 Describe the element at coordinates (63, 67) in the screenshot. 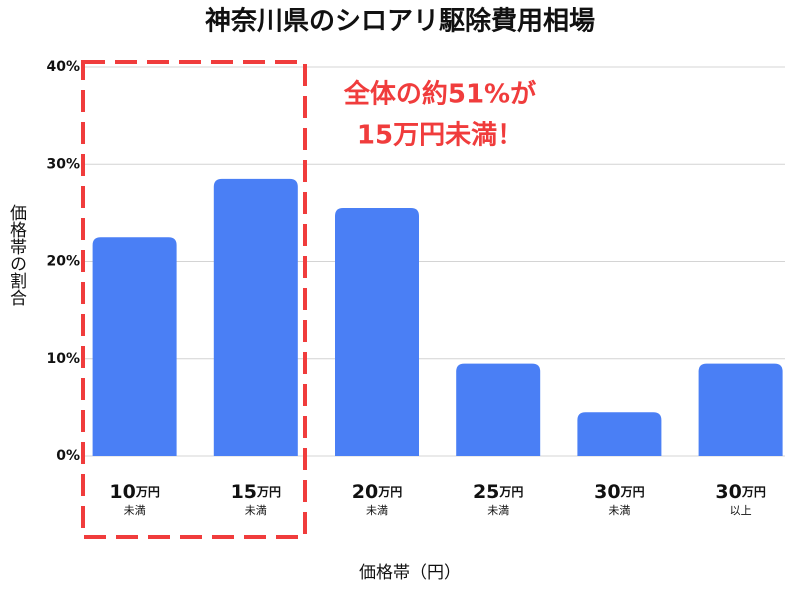

I see `y-tick-label: 40%` at that location.